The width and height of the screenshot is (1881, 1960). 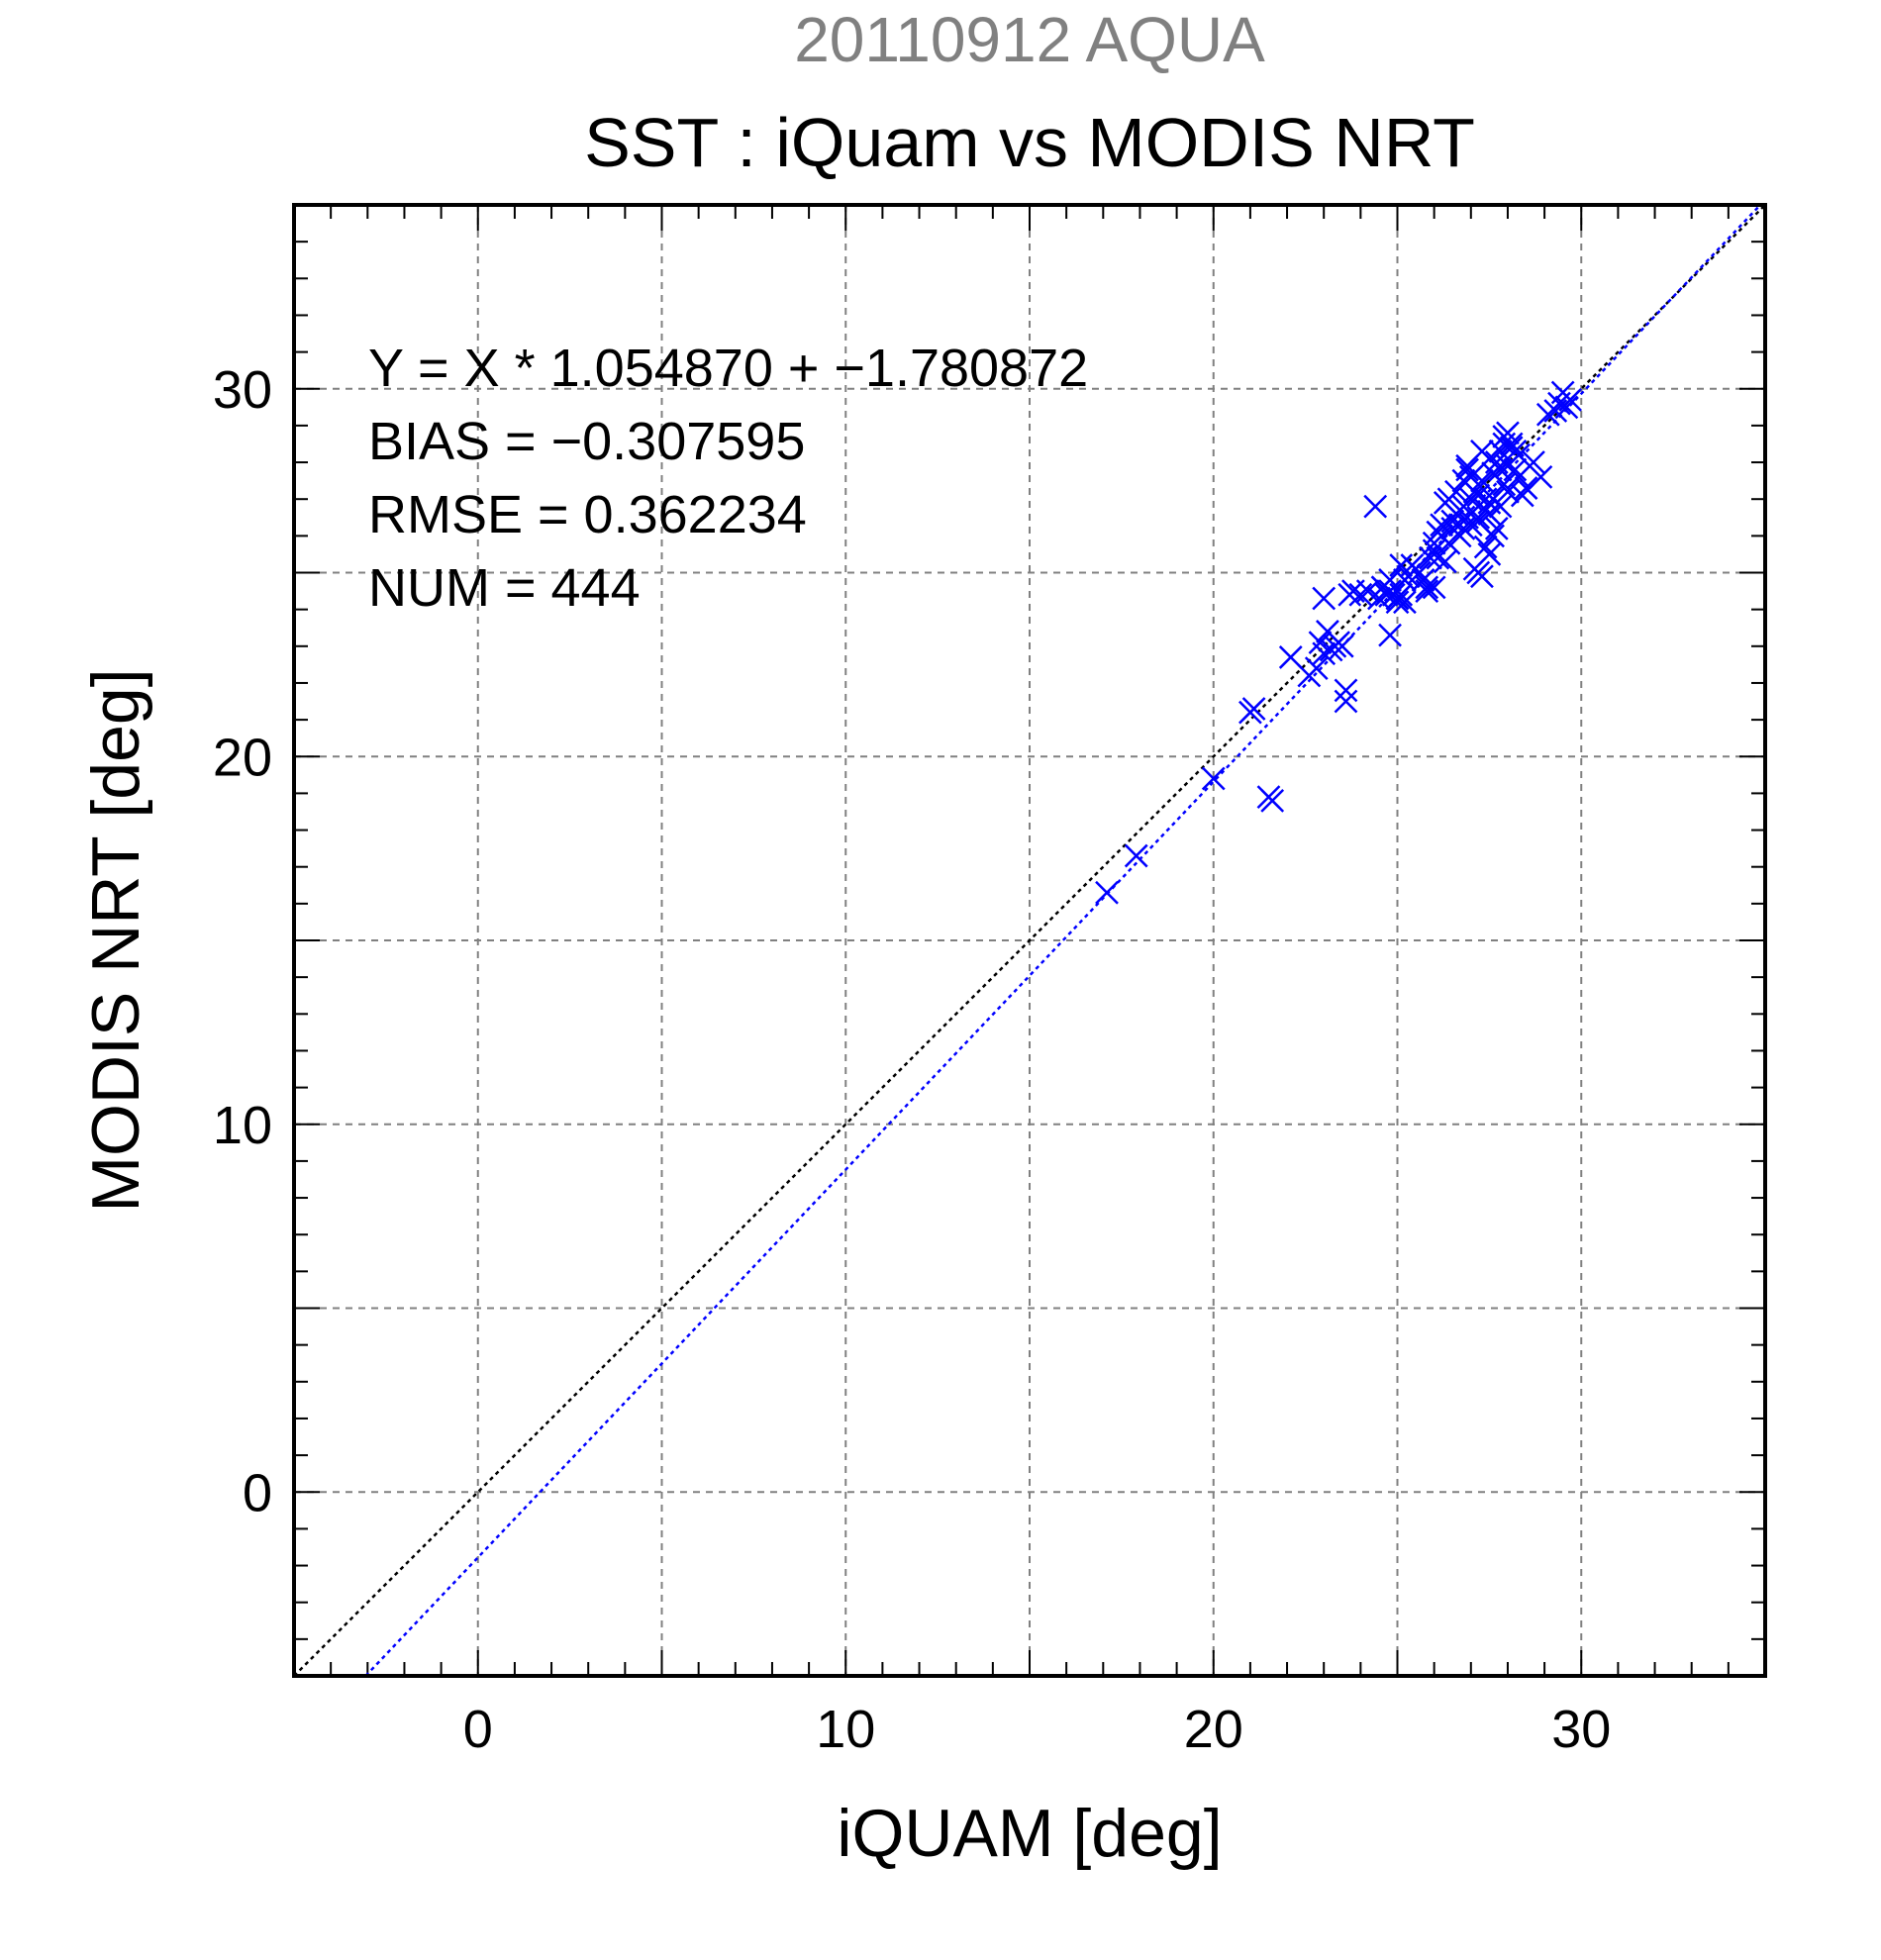 What do you see at coordinates (1030, 142) in the screenshot?
I see `chart-title: SST : iQuam vs MODIS NRT` at bounding box center [1030, 142].